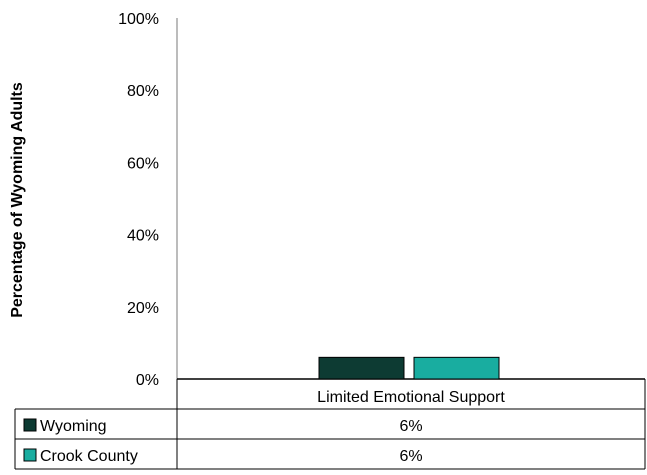 Image resolution: width=647 pixels, height=475 pixels. I want to click on legend-label: Crook County, so click(89, 456).